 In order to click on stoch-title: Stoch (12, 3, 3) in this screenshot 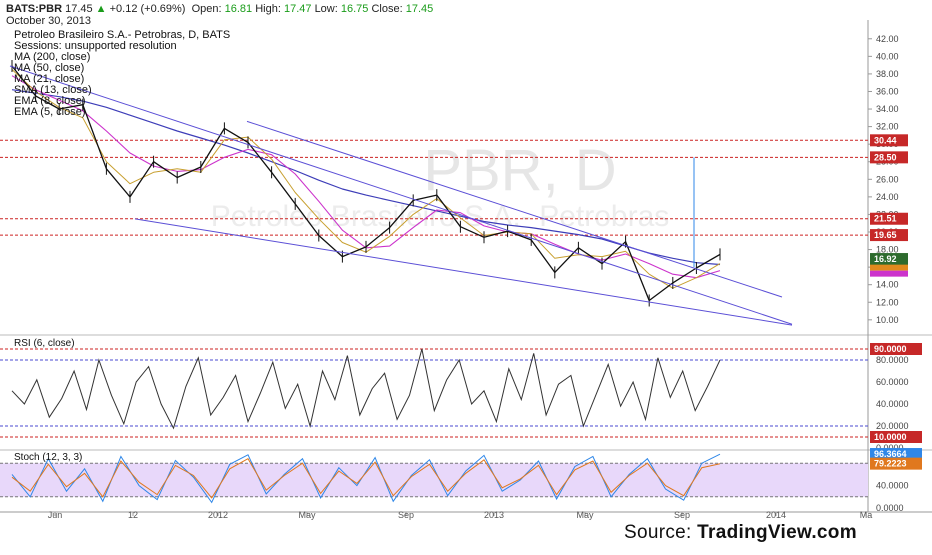, I will do `click(48, 457)`.